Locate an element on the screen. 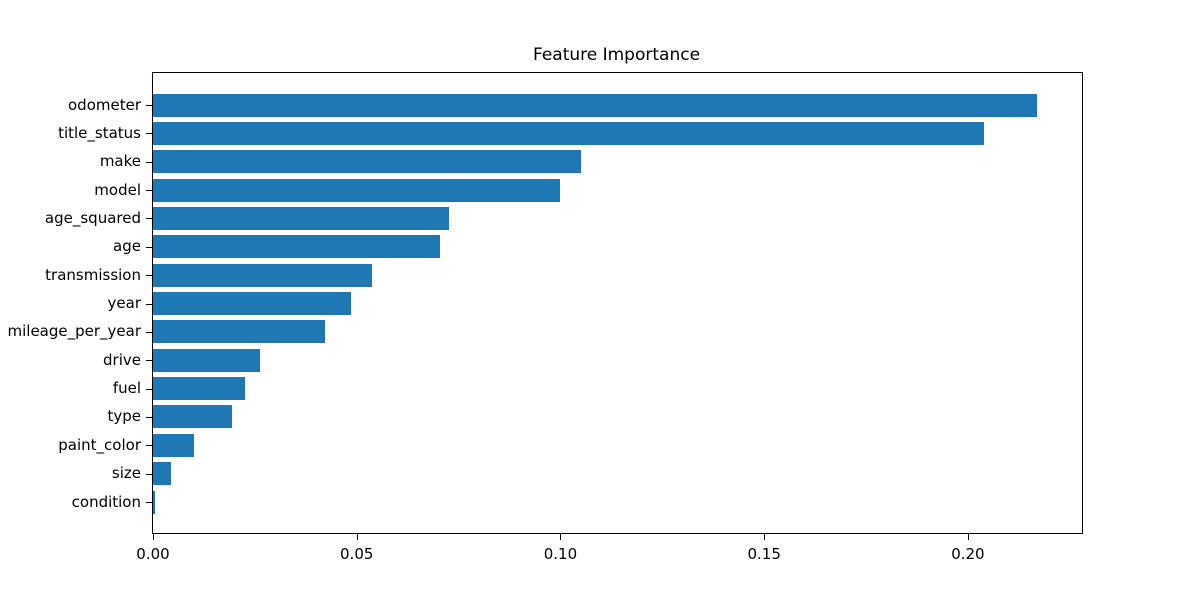 The image size is (1200, 600). bar-condition is located at coordinates (154, 502).